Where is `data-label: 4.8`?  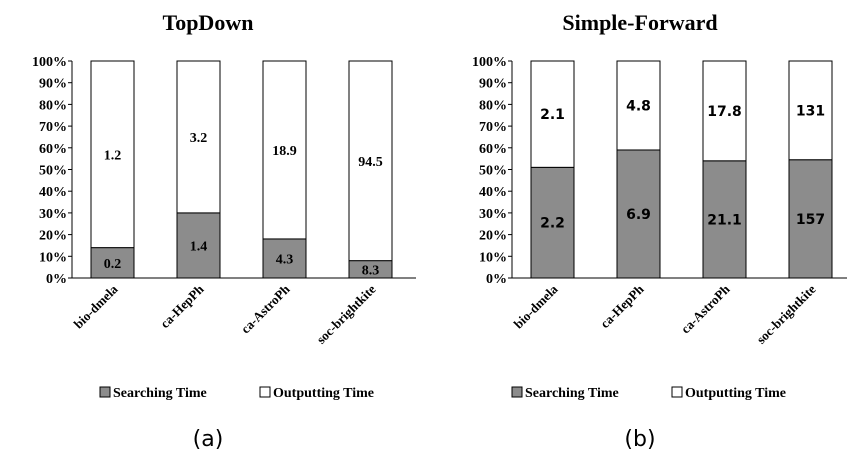
data-label: 4.8 is located at coordinates (638, 106).